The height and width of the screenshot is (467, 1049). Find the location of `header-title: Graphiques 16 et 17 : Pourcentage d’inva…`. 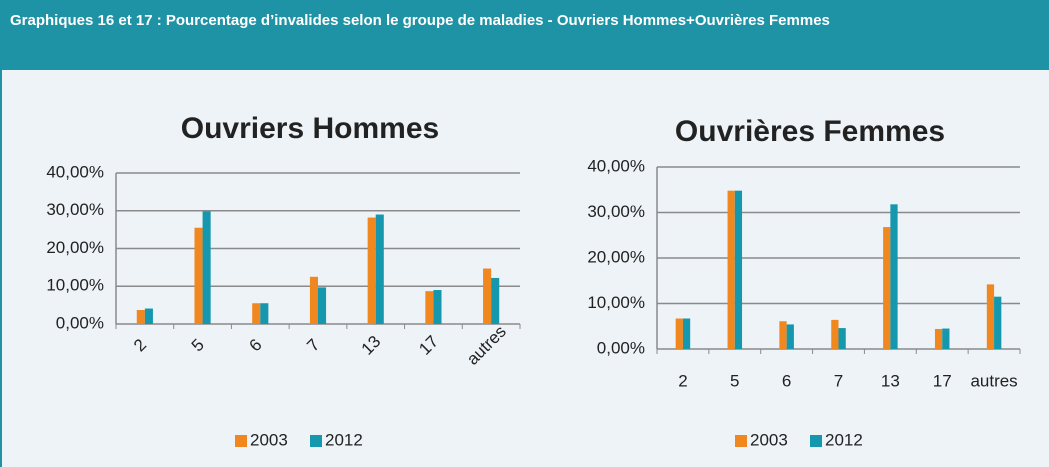

header-title: Graphiques 16 et 17 : Pourcentage d’inva… is located at coordinates (525, 35).